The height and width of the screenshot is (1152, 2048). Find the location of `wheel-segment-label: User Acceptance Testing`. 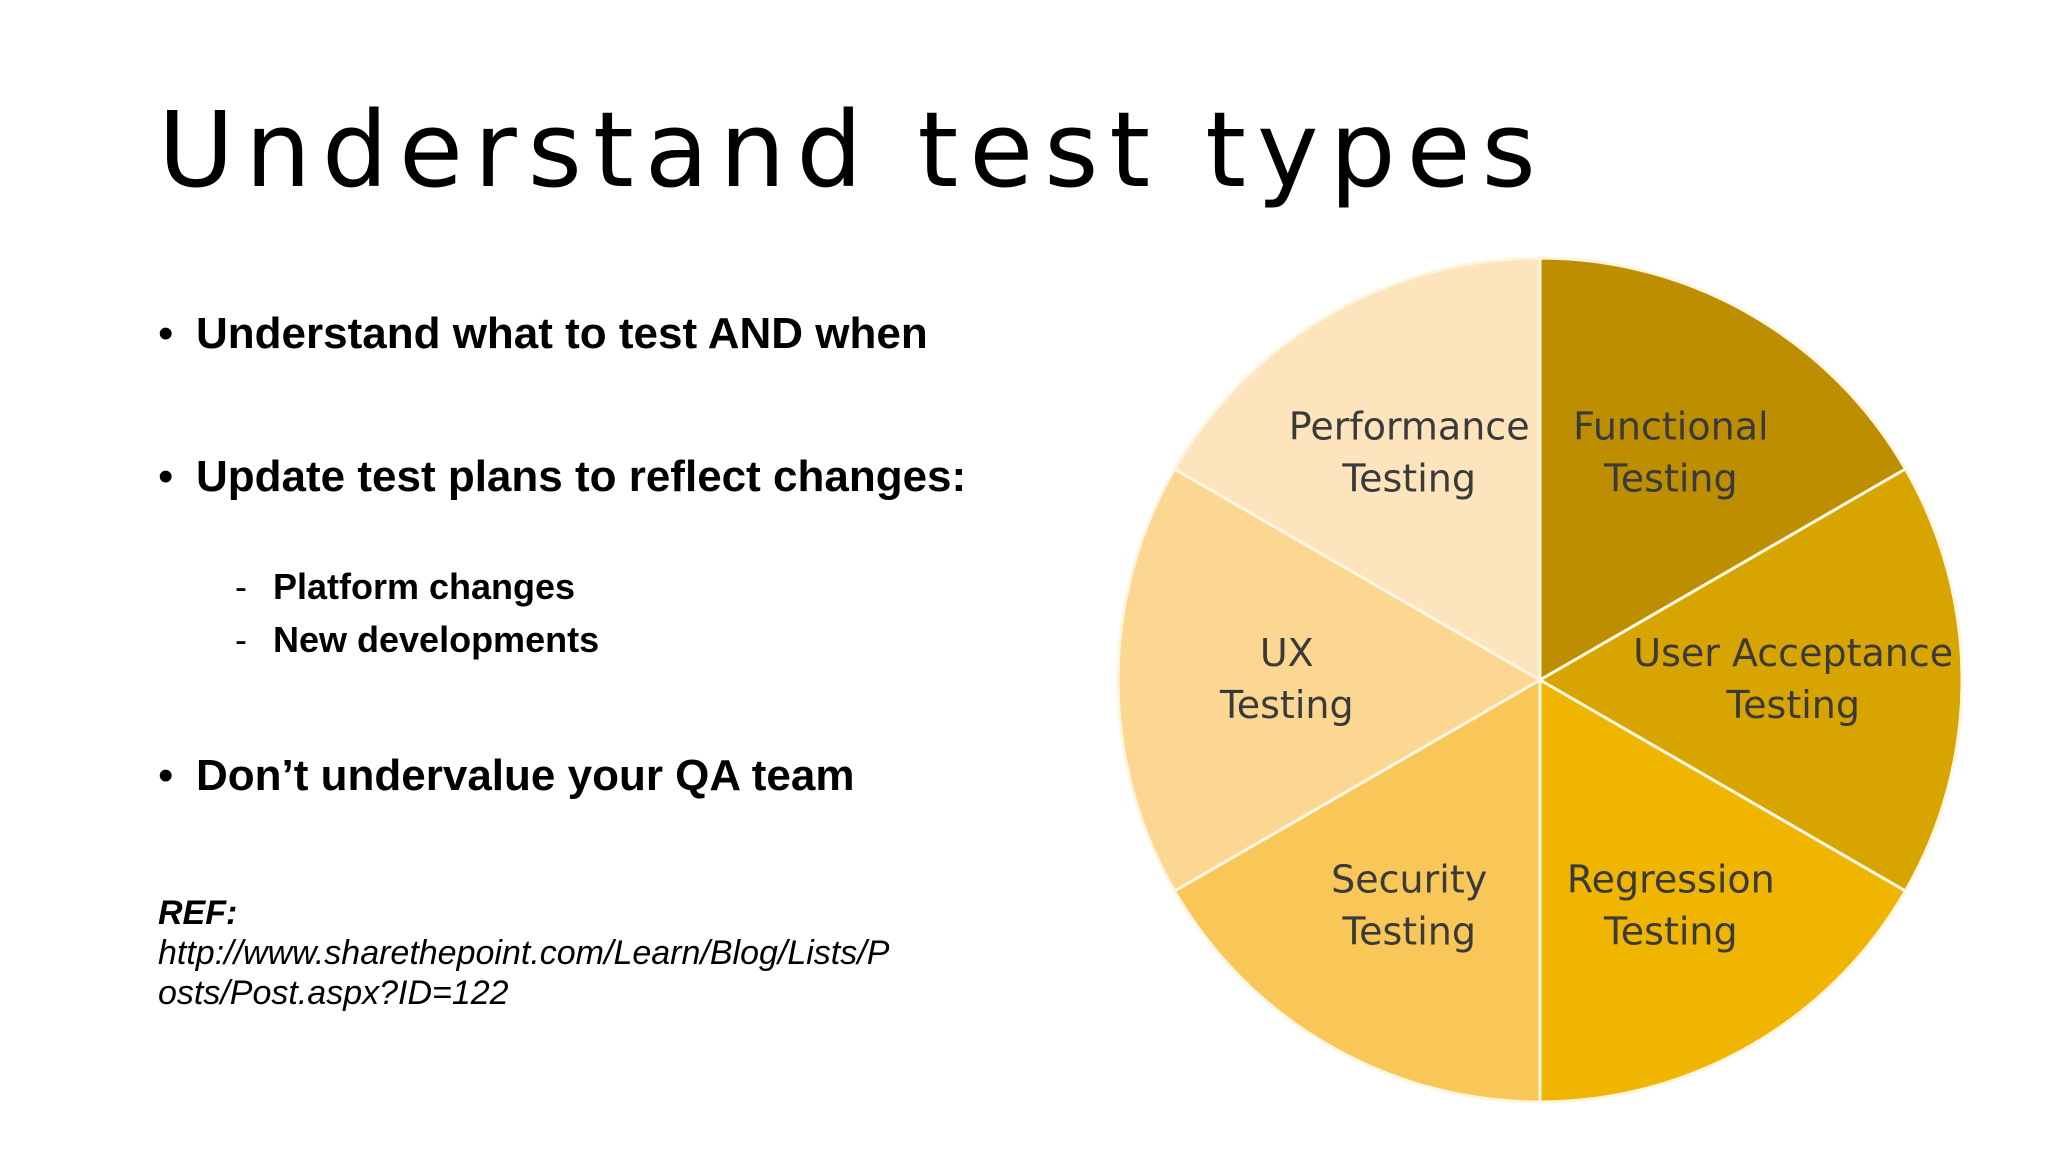

wheel-segment-label: User Acceptance Testing is located at coordinates (1793, 679).